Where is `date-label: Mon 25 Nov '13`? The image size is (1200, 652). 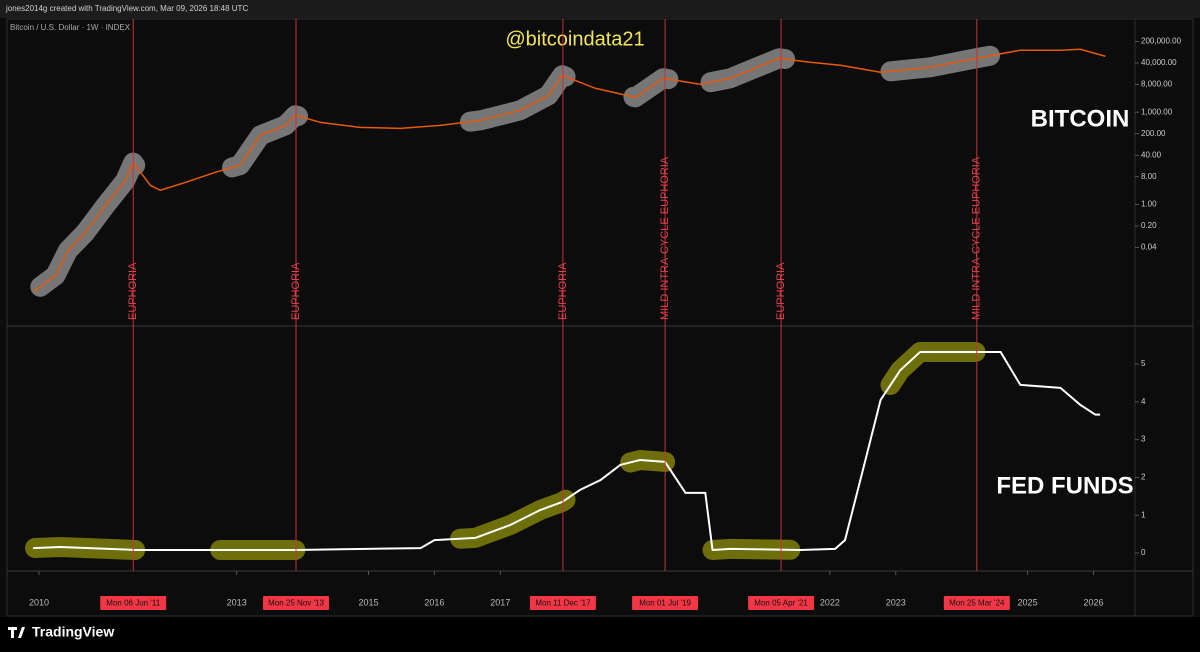
date-label: Mon 25 Nov '13 is located at coordinates (296, 603).